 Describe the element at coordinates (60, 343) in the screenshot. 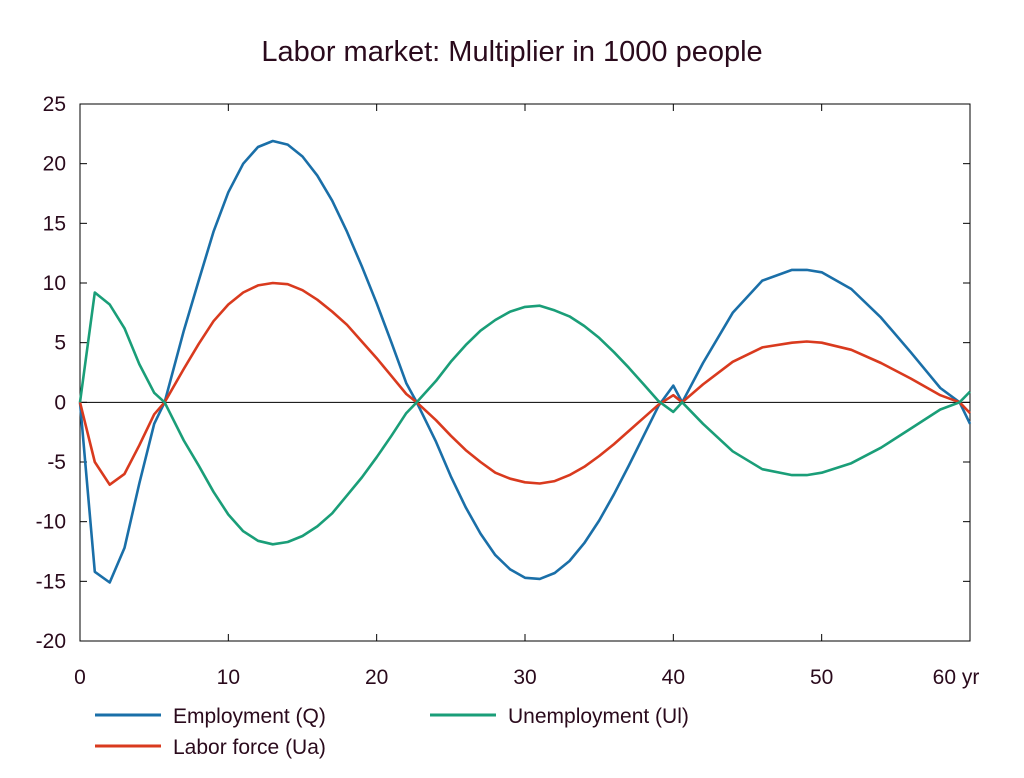

I see `y-tick-label: 5` at that location.